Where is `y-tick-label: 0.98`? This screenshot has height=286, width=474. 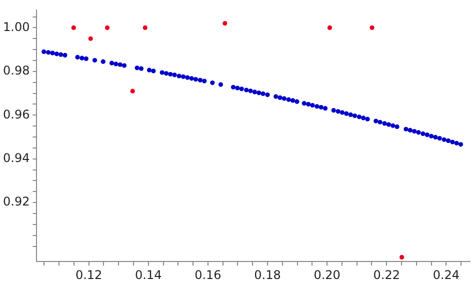 y-tick-label: 0.98 is located at coordinates (16, 71).